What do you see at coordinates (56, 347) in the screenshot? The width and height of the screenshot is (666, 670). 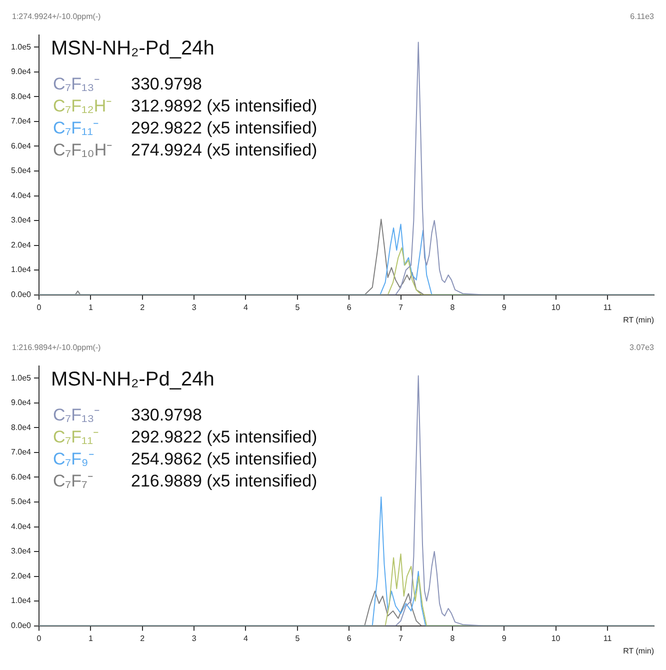 I see `text: 1:216.9894+/-10.0ppm(-)` at bounding box center [56, 347].